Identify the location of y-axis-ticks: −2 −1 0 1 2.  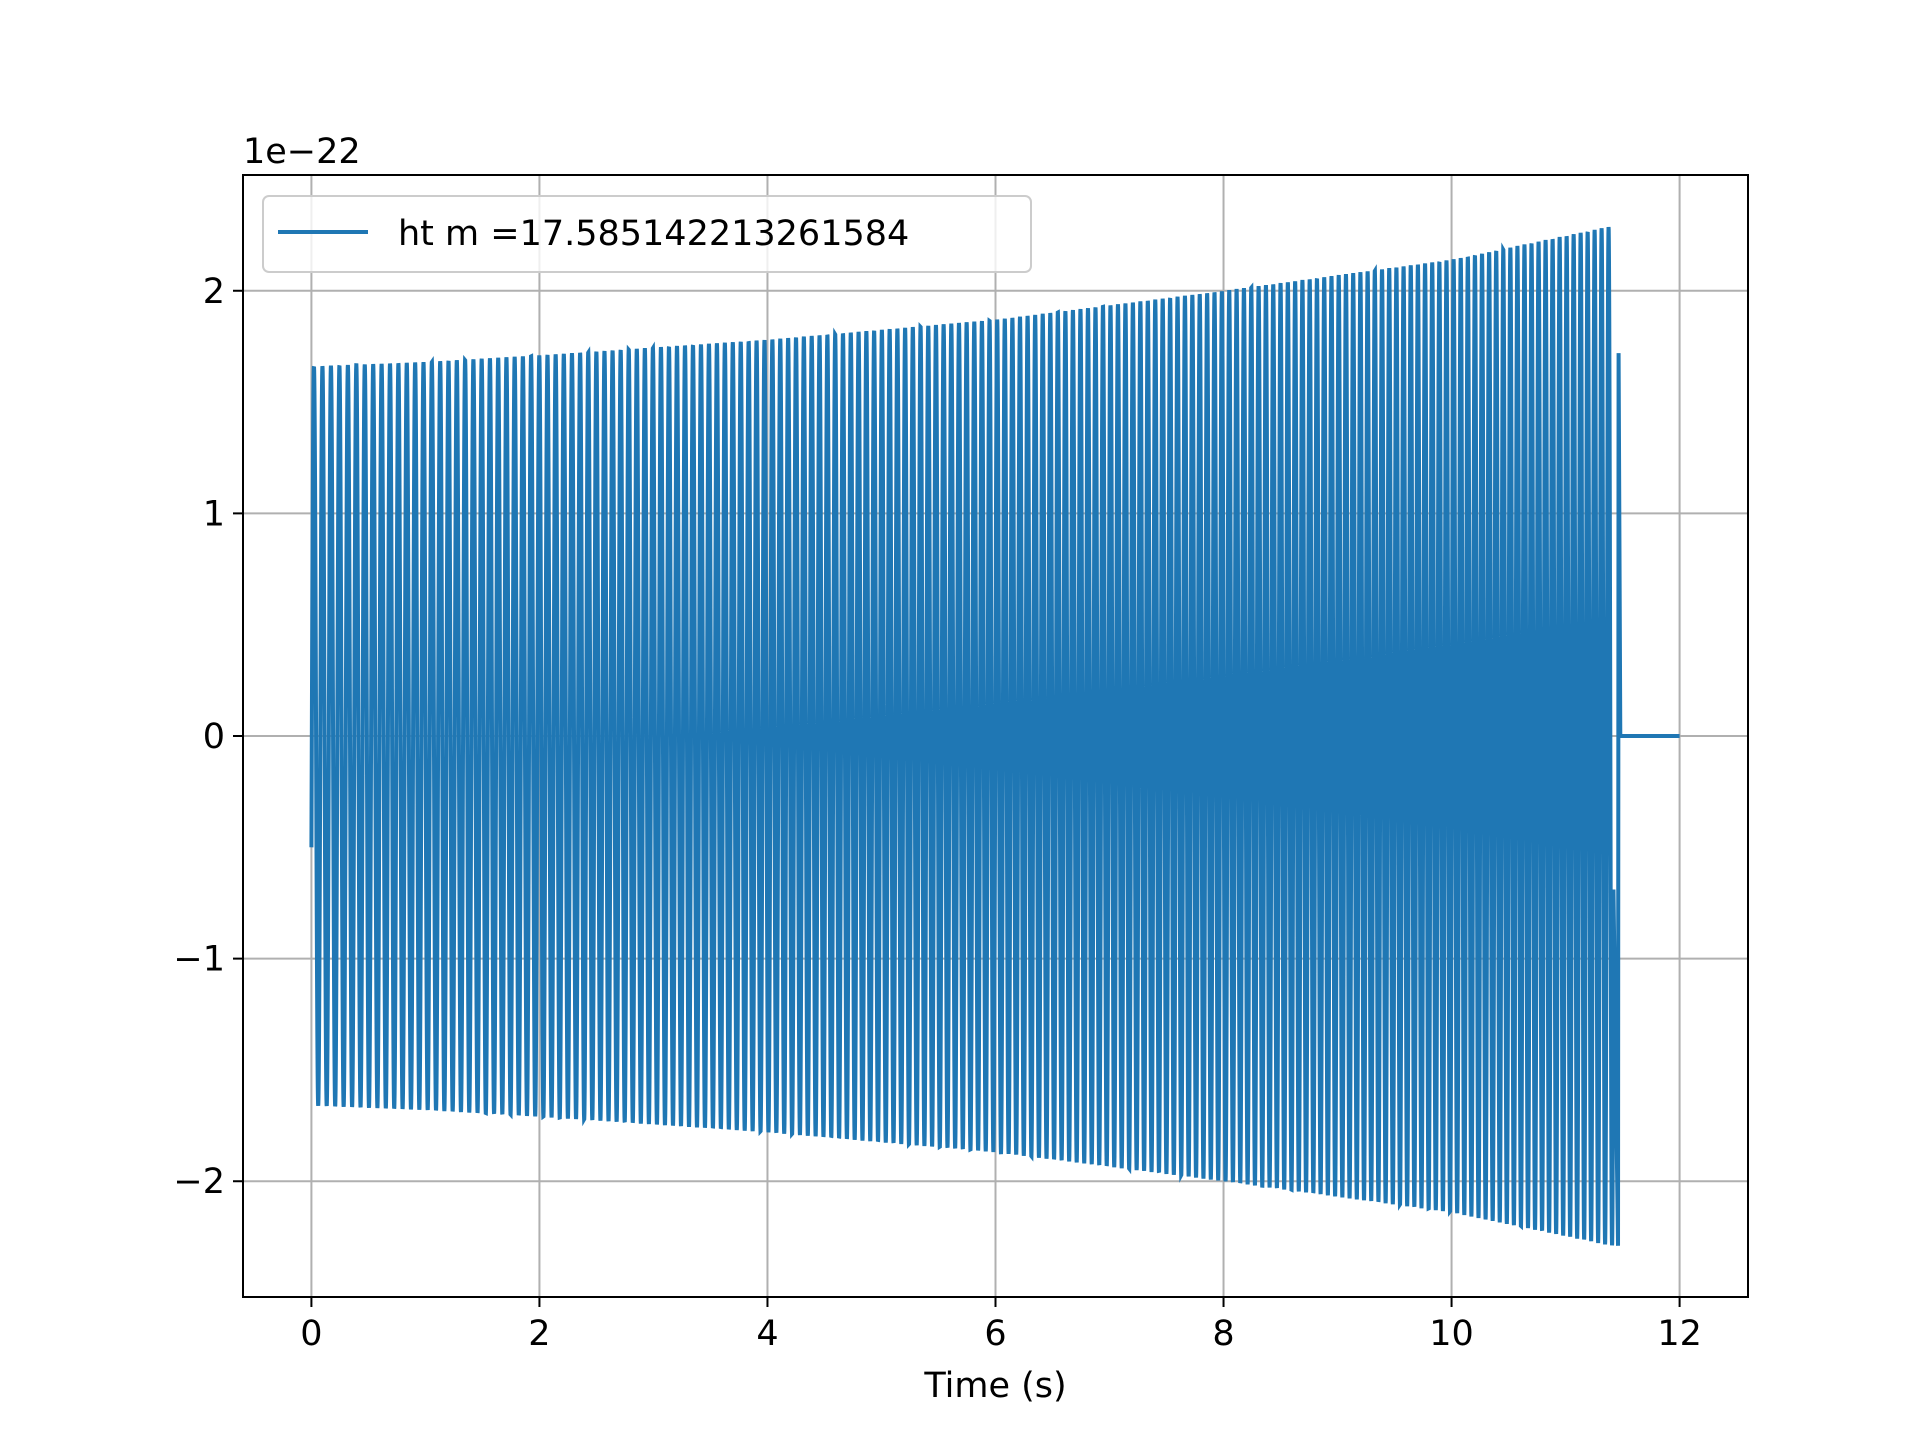
(208, 737).